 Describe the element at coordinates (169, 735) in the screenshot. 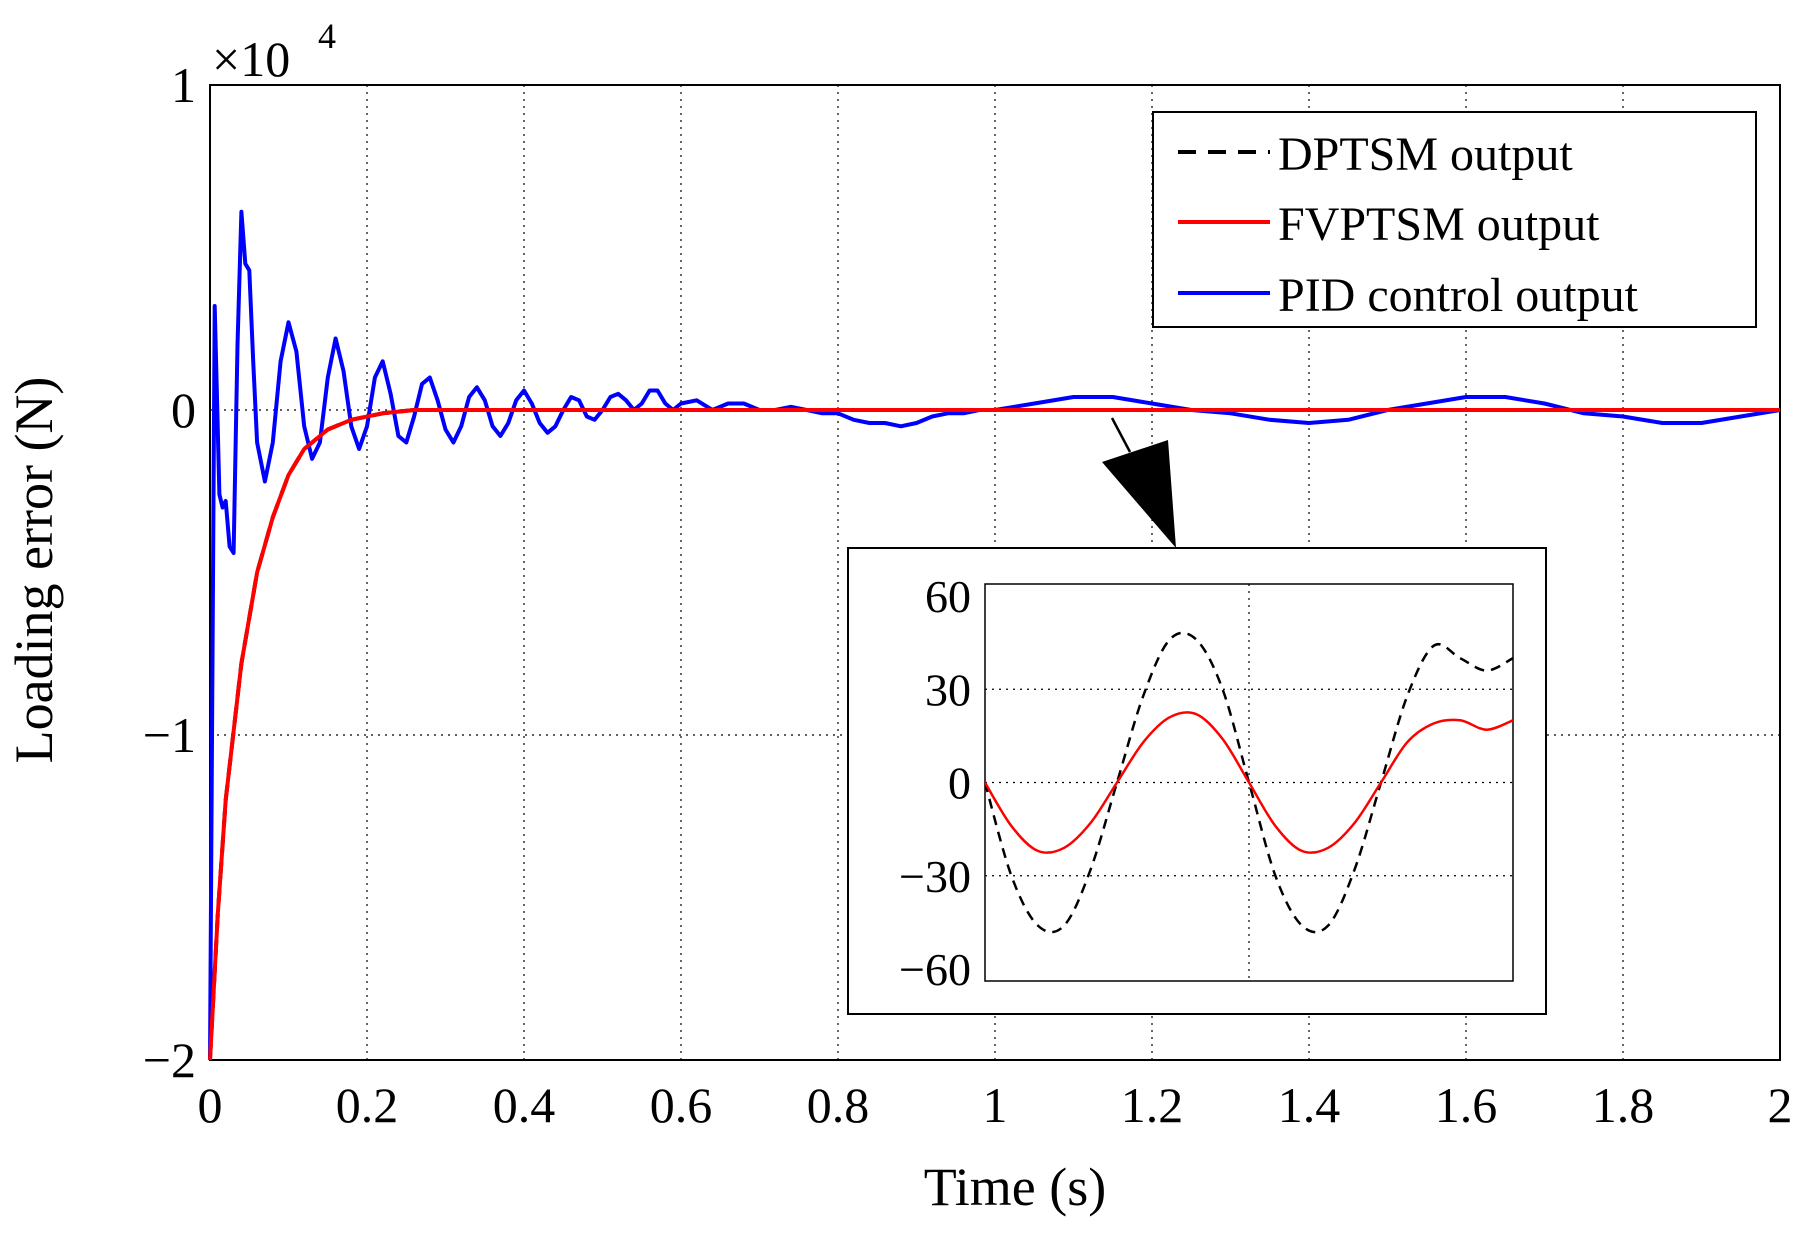

I see `main-y-tick-label: −1` at that location.